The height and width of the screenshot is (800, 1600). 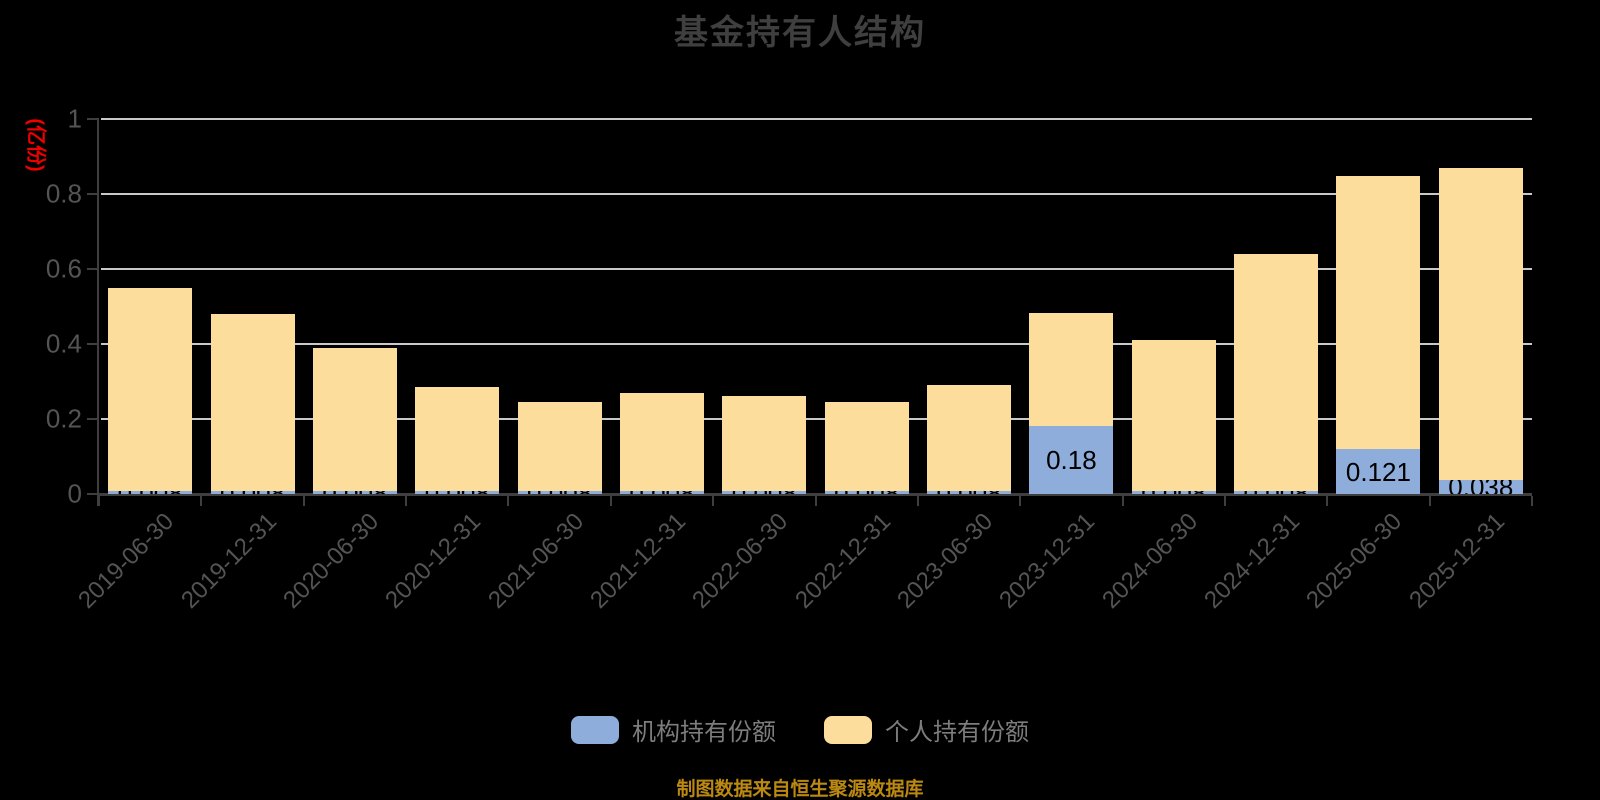 I want to click on bar-segment-institution: 0.121, so click(x=1378, y=471).